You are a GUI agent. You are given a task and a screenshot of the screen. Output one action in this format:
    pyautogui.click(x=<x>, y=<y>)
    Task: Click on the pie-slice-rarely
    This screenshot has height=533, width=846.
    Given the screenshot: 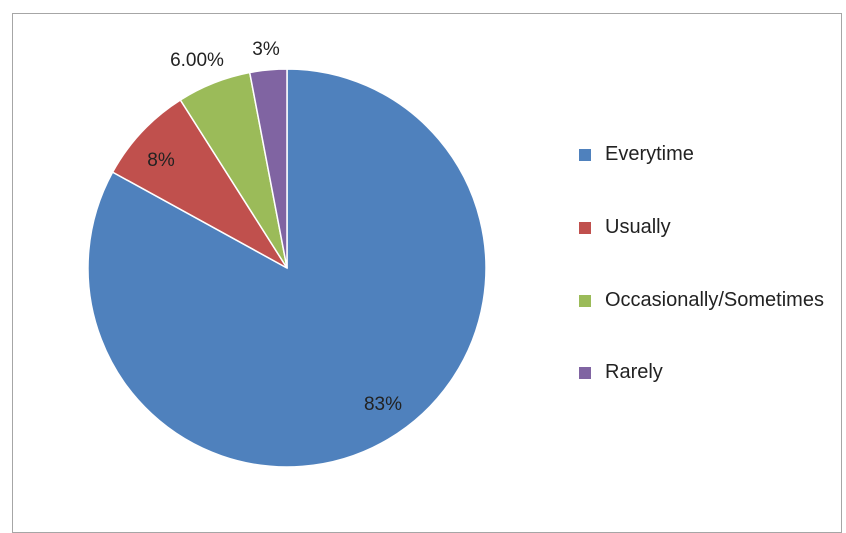 What is the action you would take?
    pyautogui.click(x=268, y=168)
    